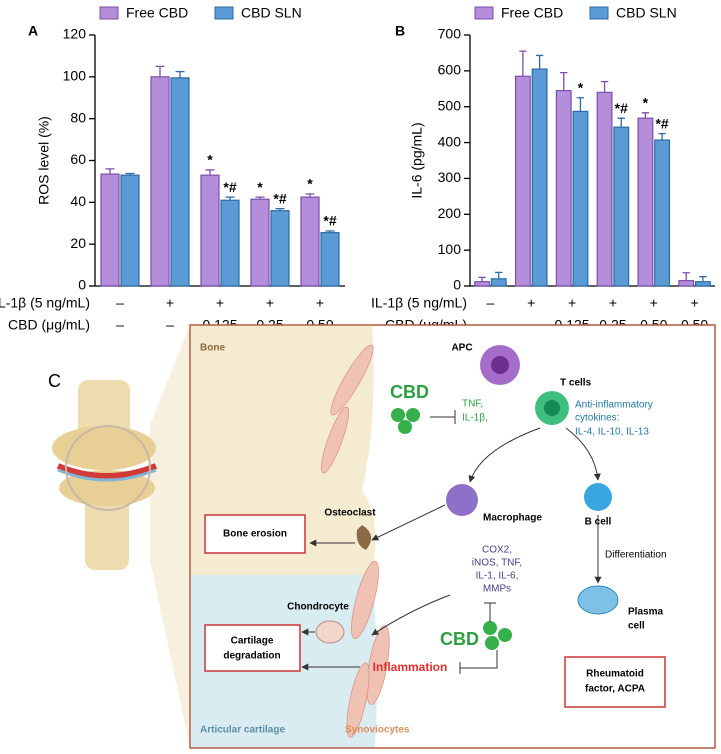 Image resolution: width=721 pixels, height=754 pixels. I want to click on apc-label: APC, so click(461, 348).